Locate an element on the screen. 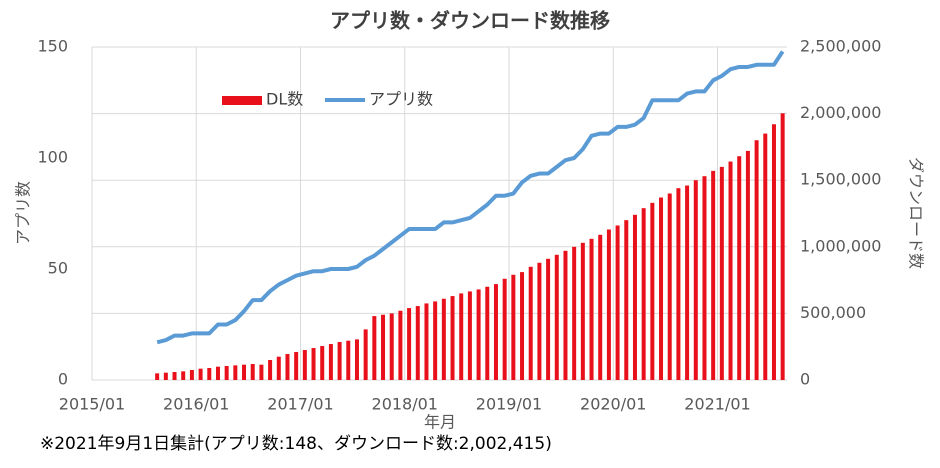 This screenshot has height=468, width=940. x-tick-label: 2015/01 is located at coordinates (92, 404).